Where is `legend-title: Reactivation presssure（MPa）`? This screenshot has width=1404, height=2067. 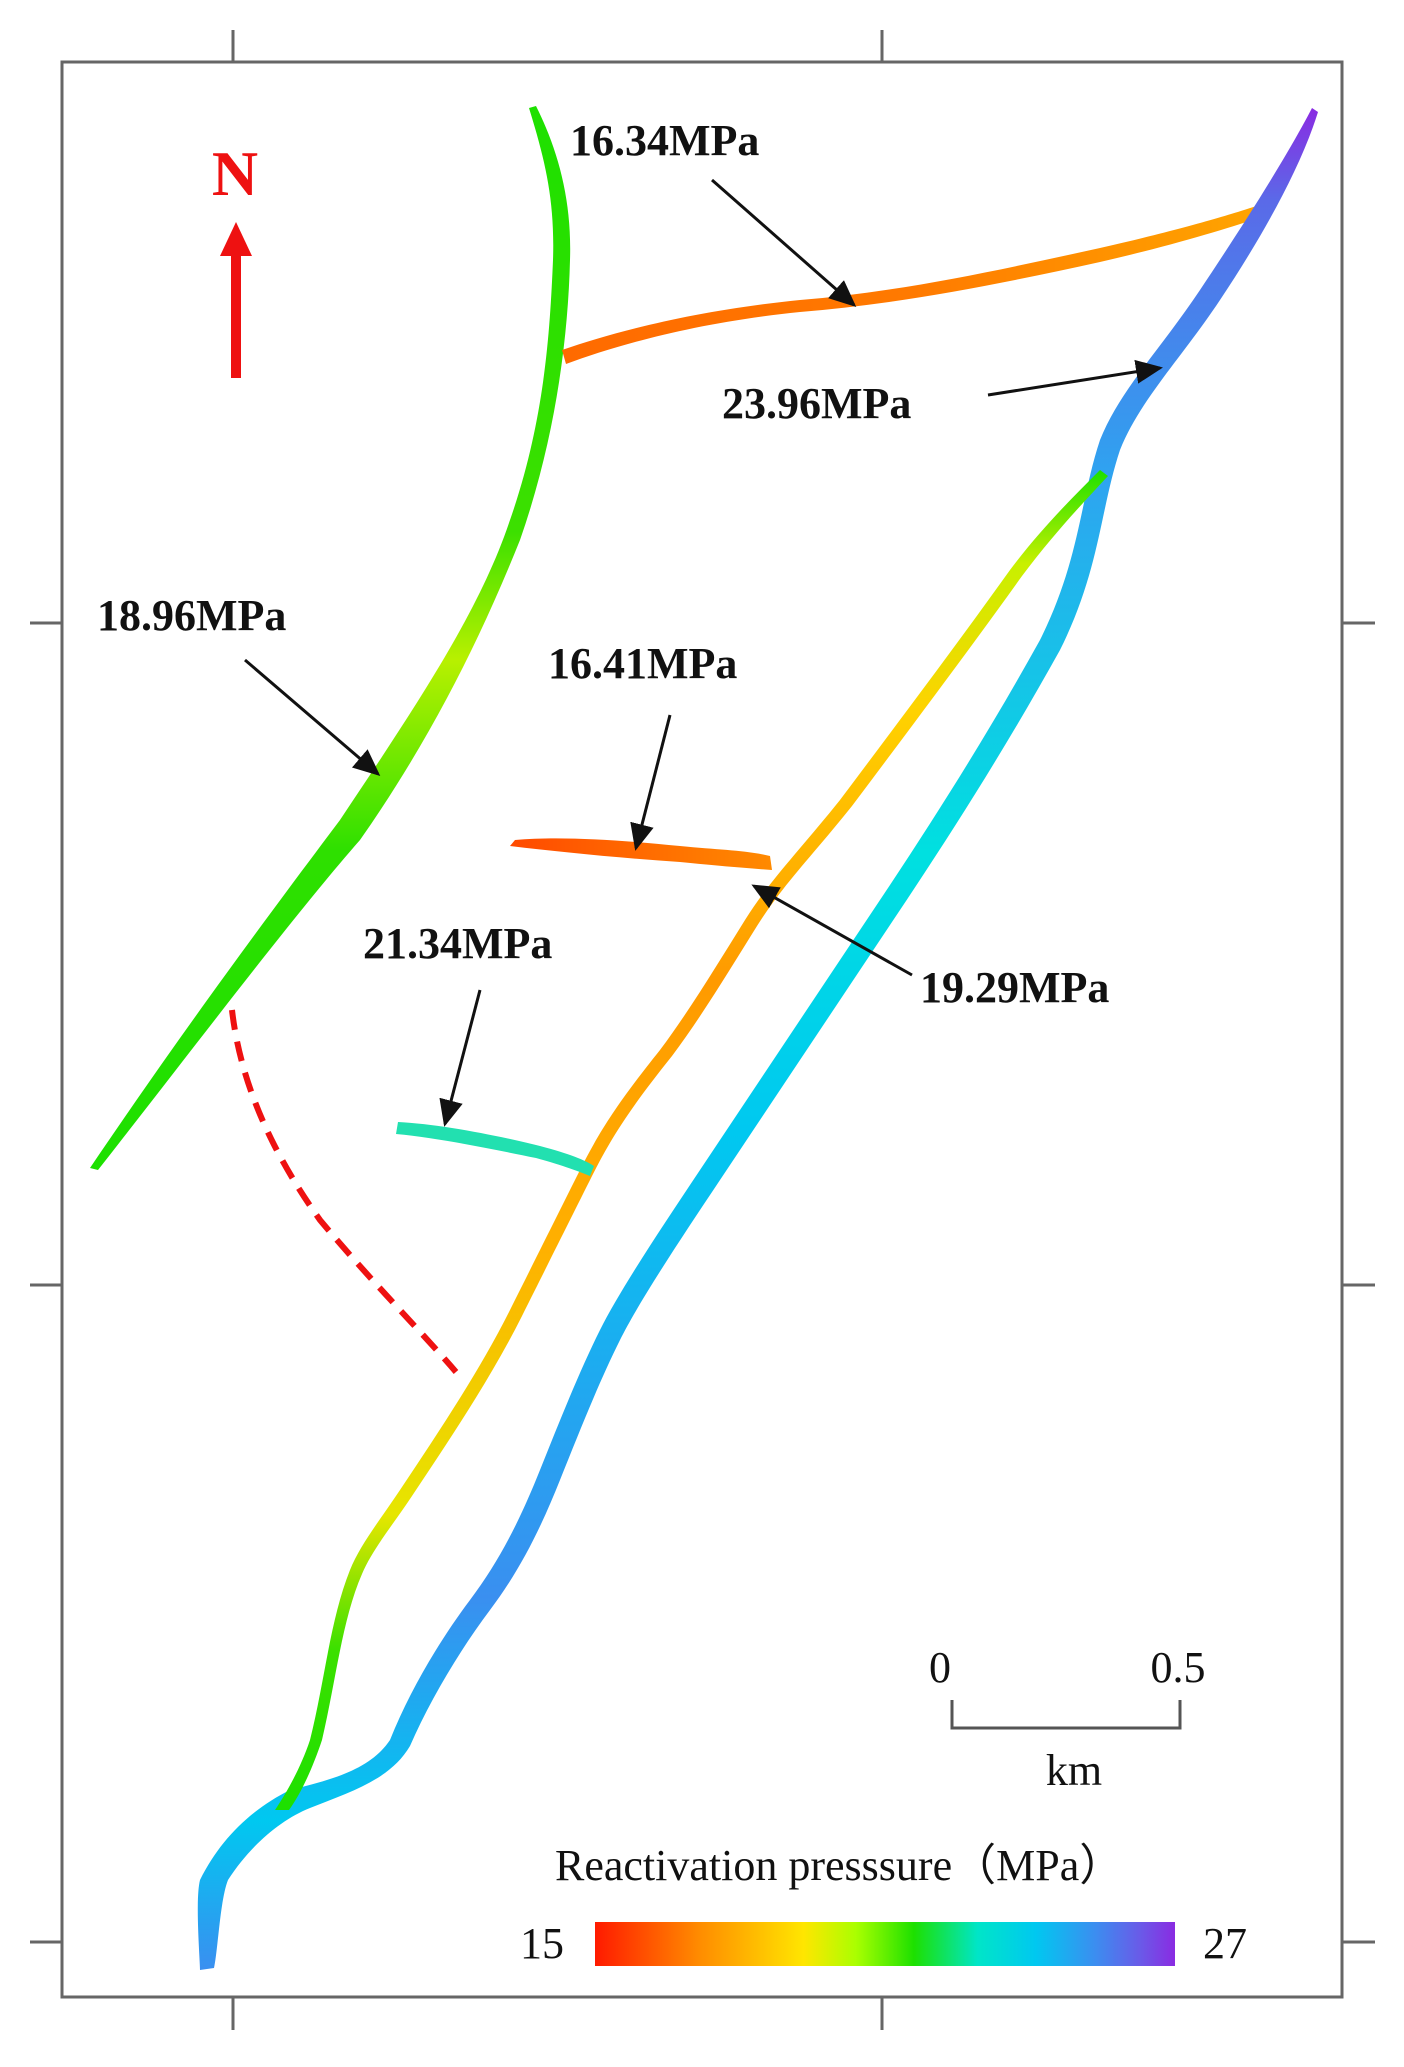
legend-title: Reactivation presssure（MPa） is located at coordinates (839, 1865).